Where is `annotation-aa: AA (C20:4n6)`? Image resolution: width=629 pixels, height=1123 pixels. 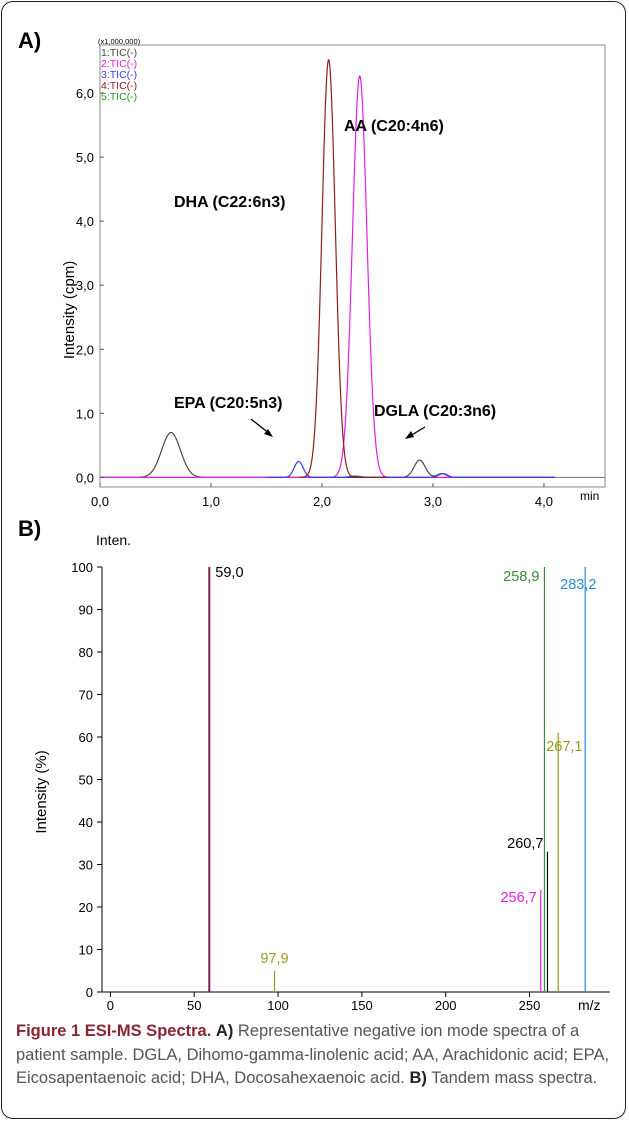
annotation-aa: AA (C20:4n6) is located at coordinates (394, 126).